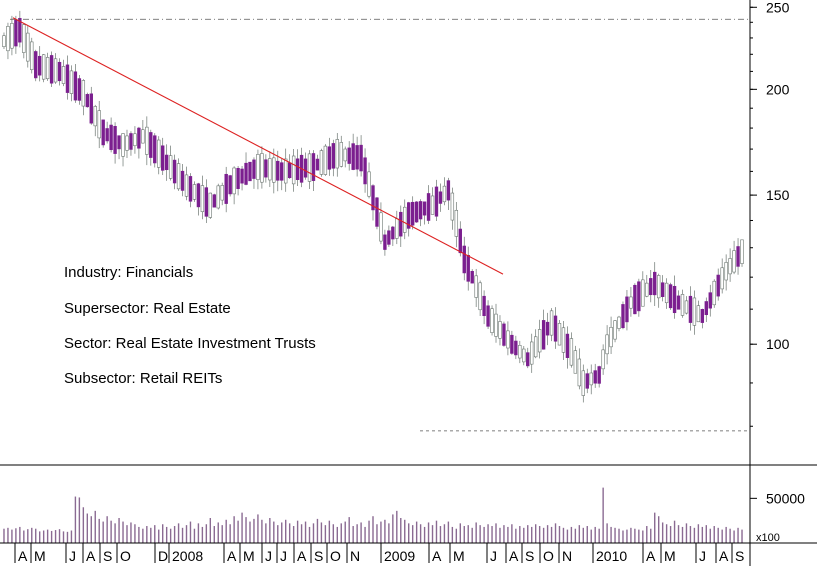 Image resolution: width=817 pixels, height=566 pixels. What do you see at coordinates (249, 556) in the screenshot?
I see `x-tick-label: M` at bounding box center [249, 556].